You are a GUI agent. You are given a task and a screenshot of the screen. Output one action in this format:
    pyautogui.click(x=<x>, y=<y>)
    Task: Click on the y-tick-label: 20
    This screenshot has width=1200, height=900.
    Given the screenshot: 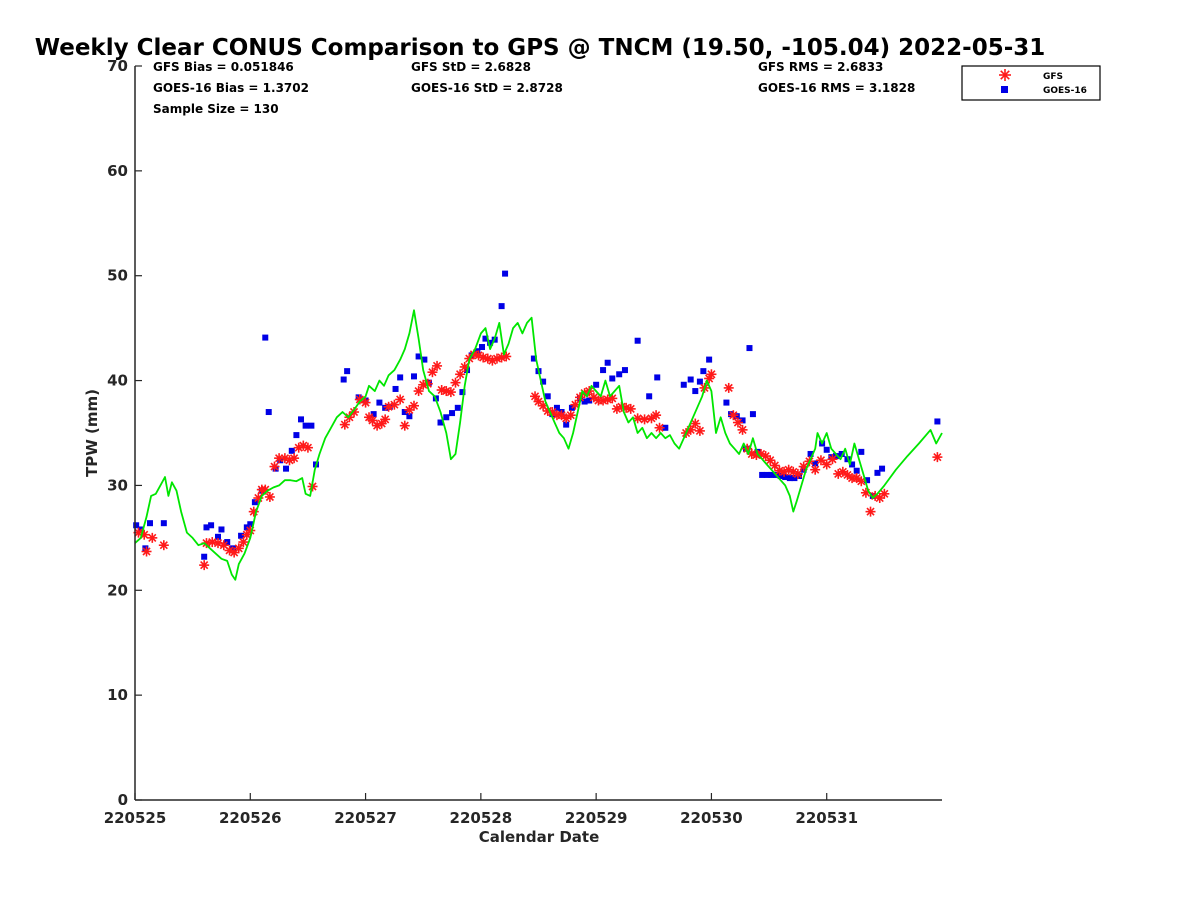 What is the action you would take?
    pyautogui.click(x=117, y=590)
    